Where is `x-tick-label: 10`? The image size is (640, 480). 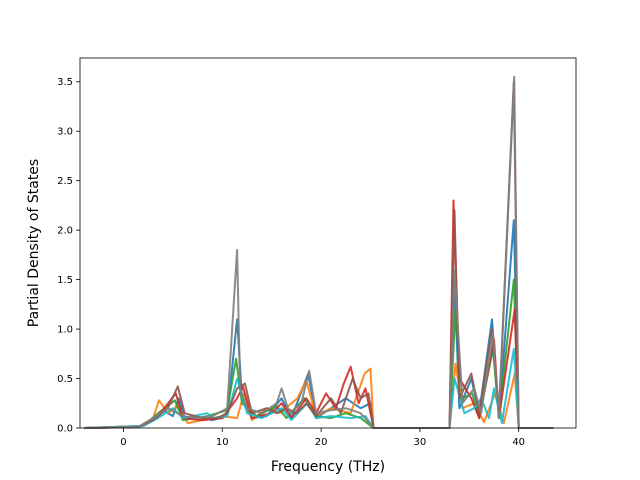
x-tick-label: 10 is located at coordinates (222, 442).